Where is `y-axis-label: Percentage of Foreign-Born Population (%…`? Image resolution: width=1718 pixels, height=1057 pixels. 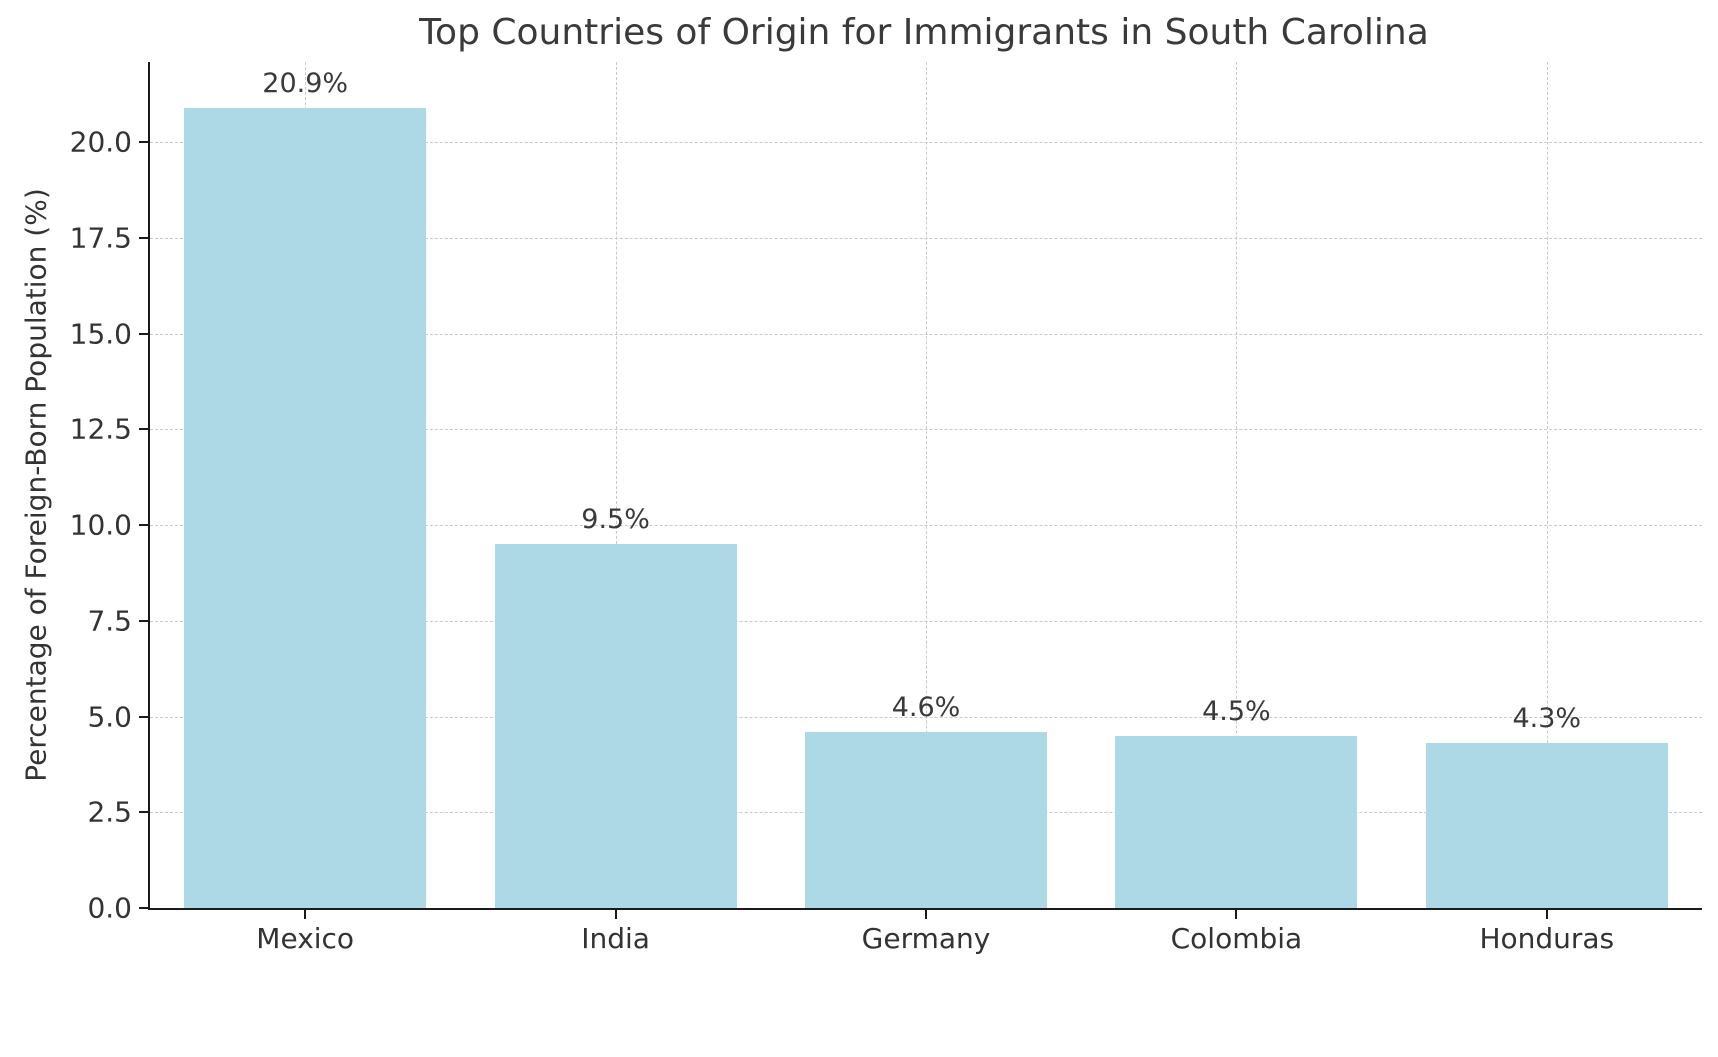 y-axis-label: Percentage of Foreign-Born Population (%… is located at coordinates (36, 485).